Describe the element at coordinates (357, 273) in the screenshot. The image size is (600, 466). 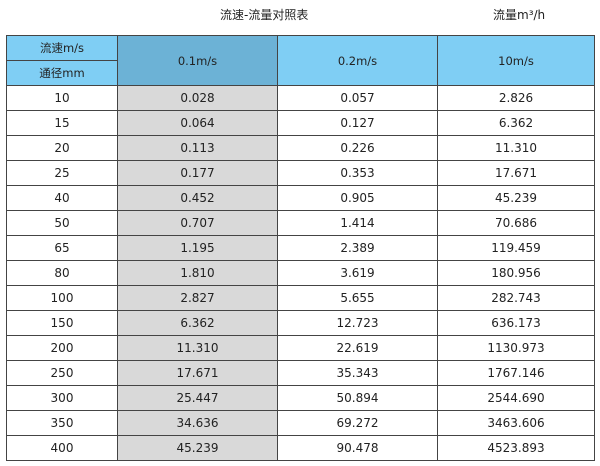
I see `flow-cell: 3.619` at that location.